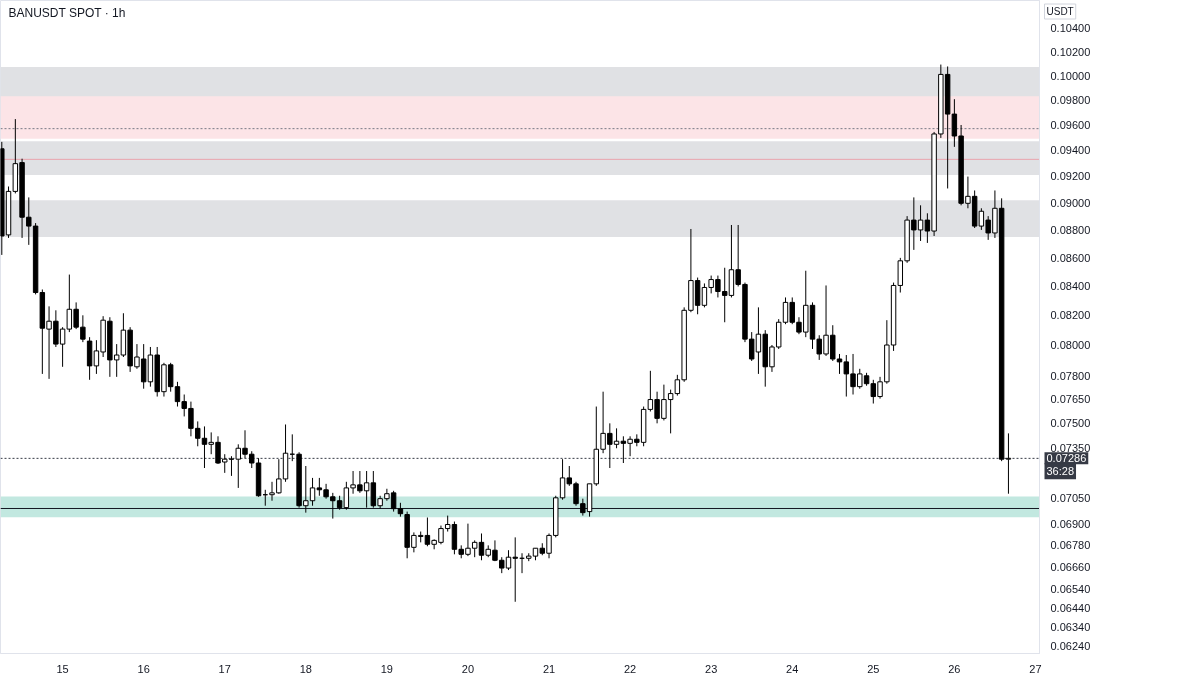  I want to click on y-tick-label: 0.07050, so click(1070, 498).